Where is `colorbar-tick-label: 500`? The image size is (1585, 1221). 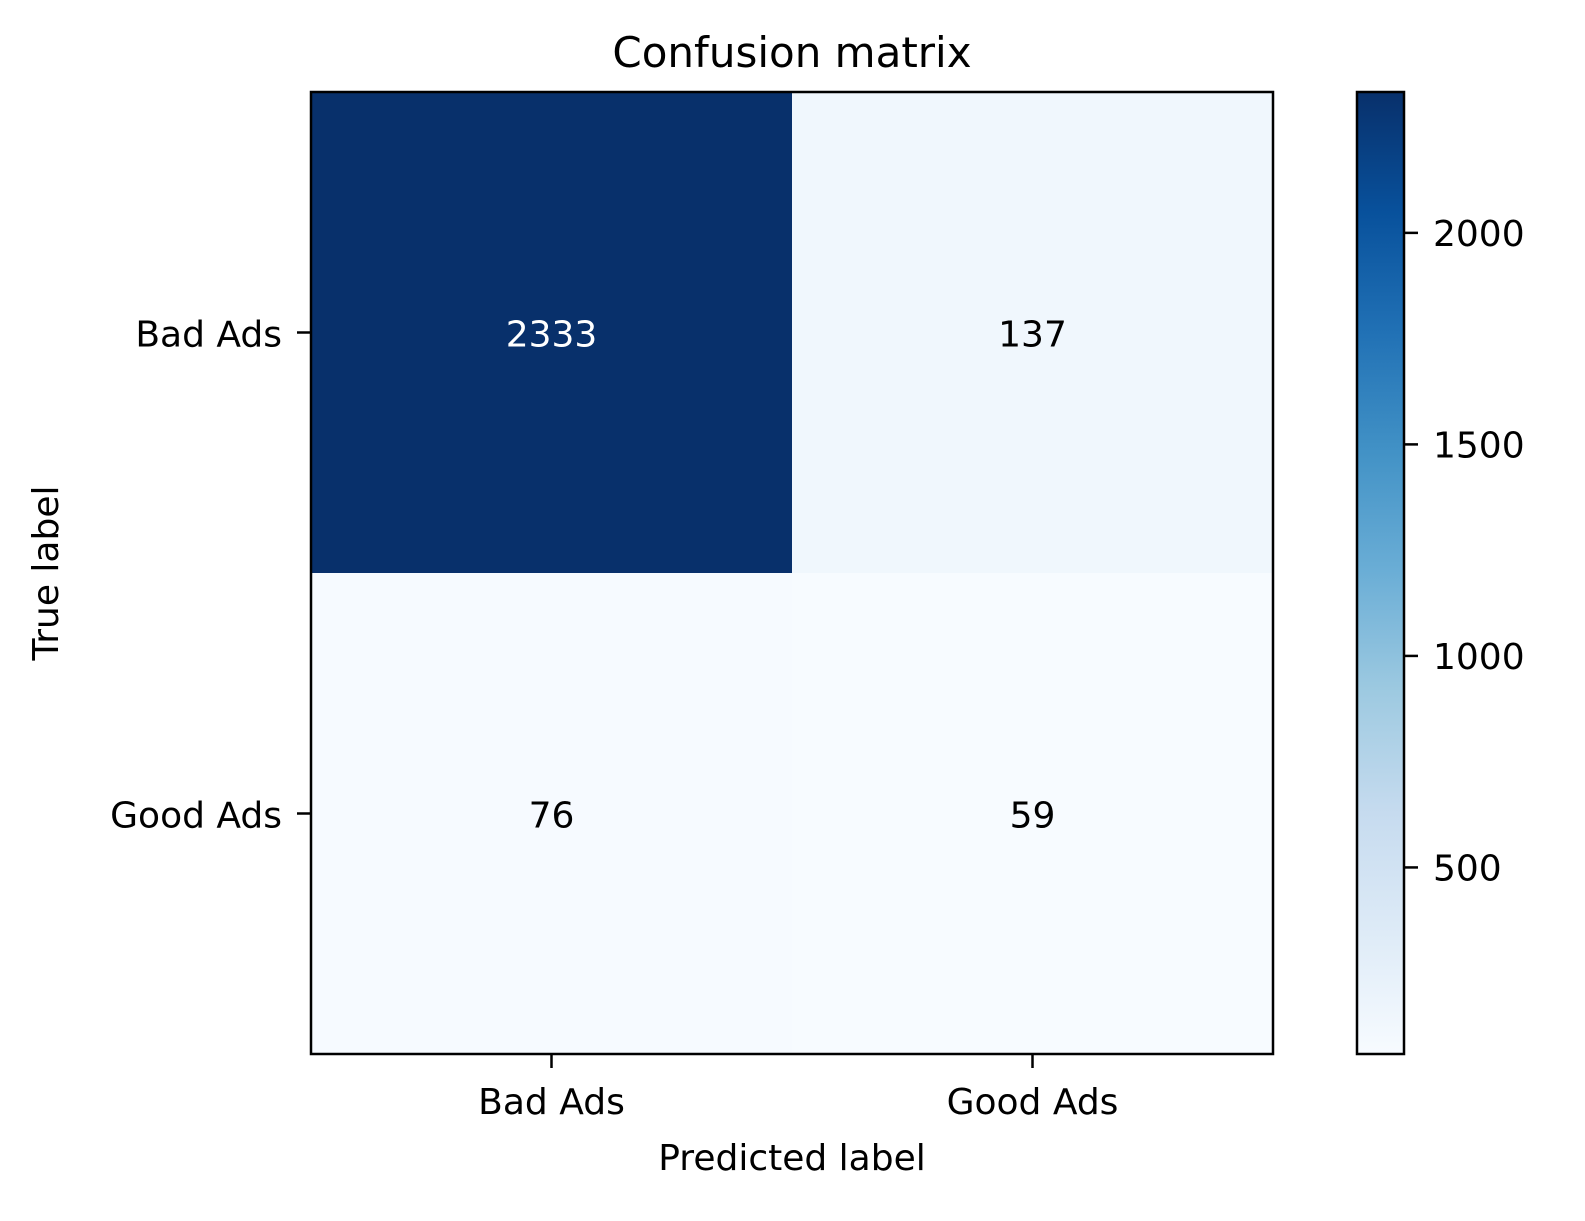
colorbar-tick-label: 500 is located at coordinates (1467, 868).